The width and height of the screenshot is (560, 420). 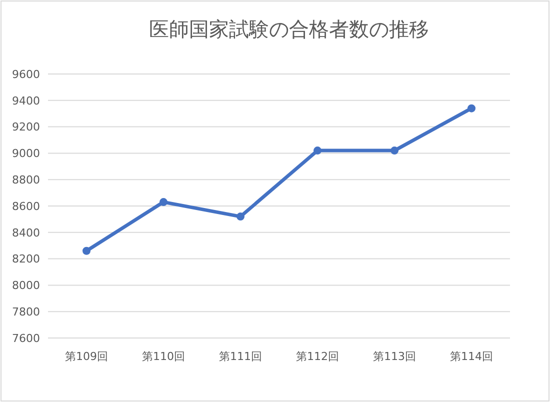 What do you see at coordinates (26, 101) in the screenshot?
I see `y-tick-label: 9400` at bounding box center [26, 101].